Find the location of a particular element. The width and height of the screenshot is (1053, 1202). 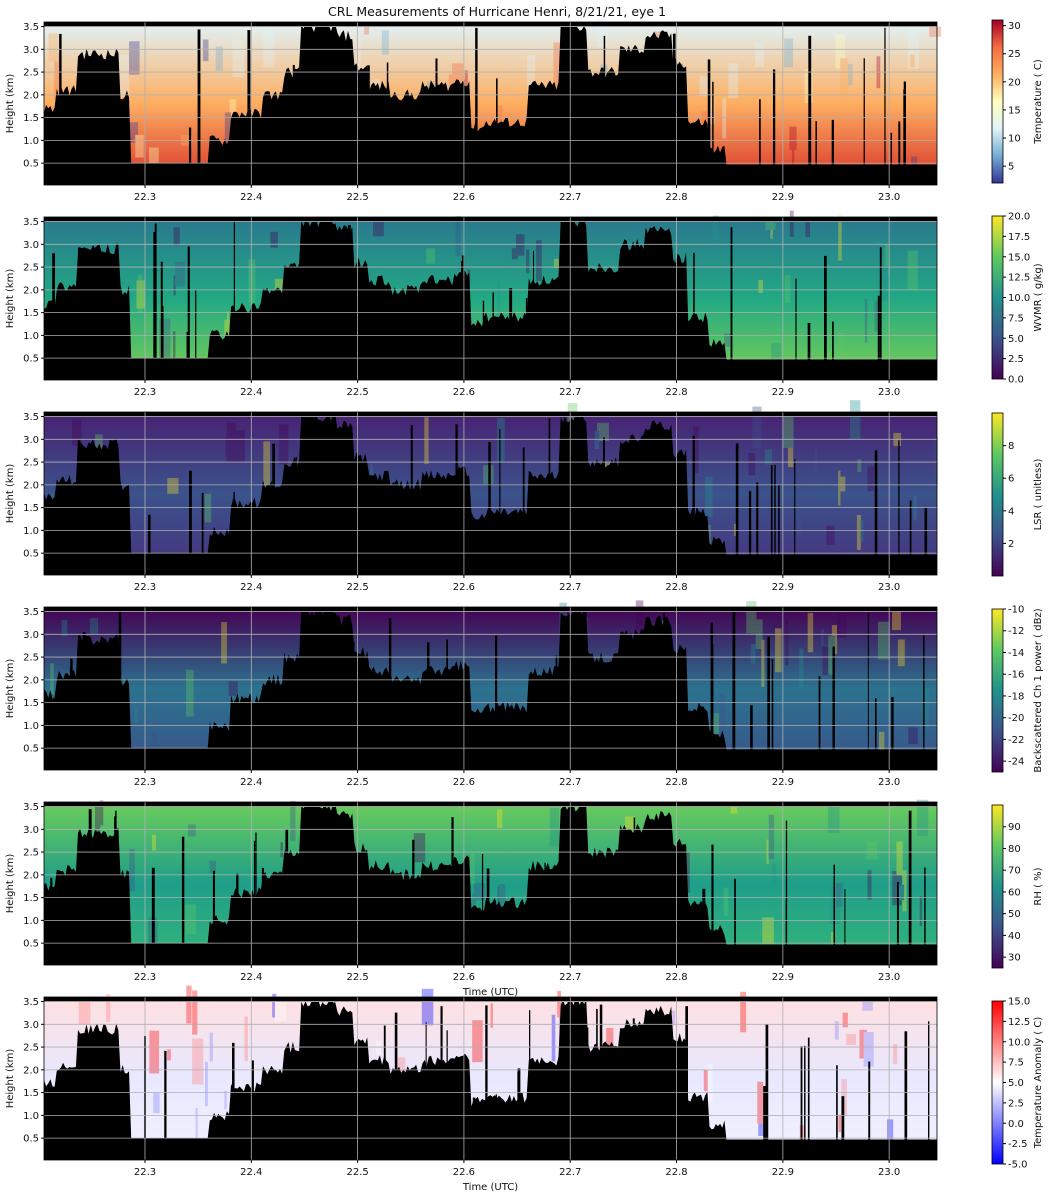

colorbar-tick-label: 30 is located at coordinates (1014, 958).